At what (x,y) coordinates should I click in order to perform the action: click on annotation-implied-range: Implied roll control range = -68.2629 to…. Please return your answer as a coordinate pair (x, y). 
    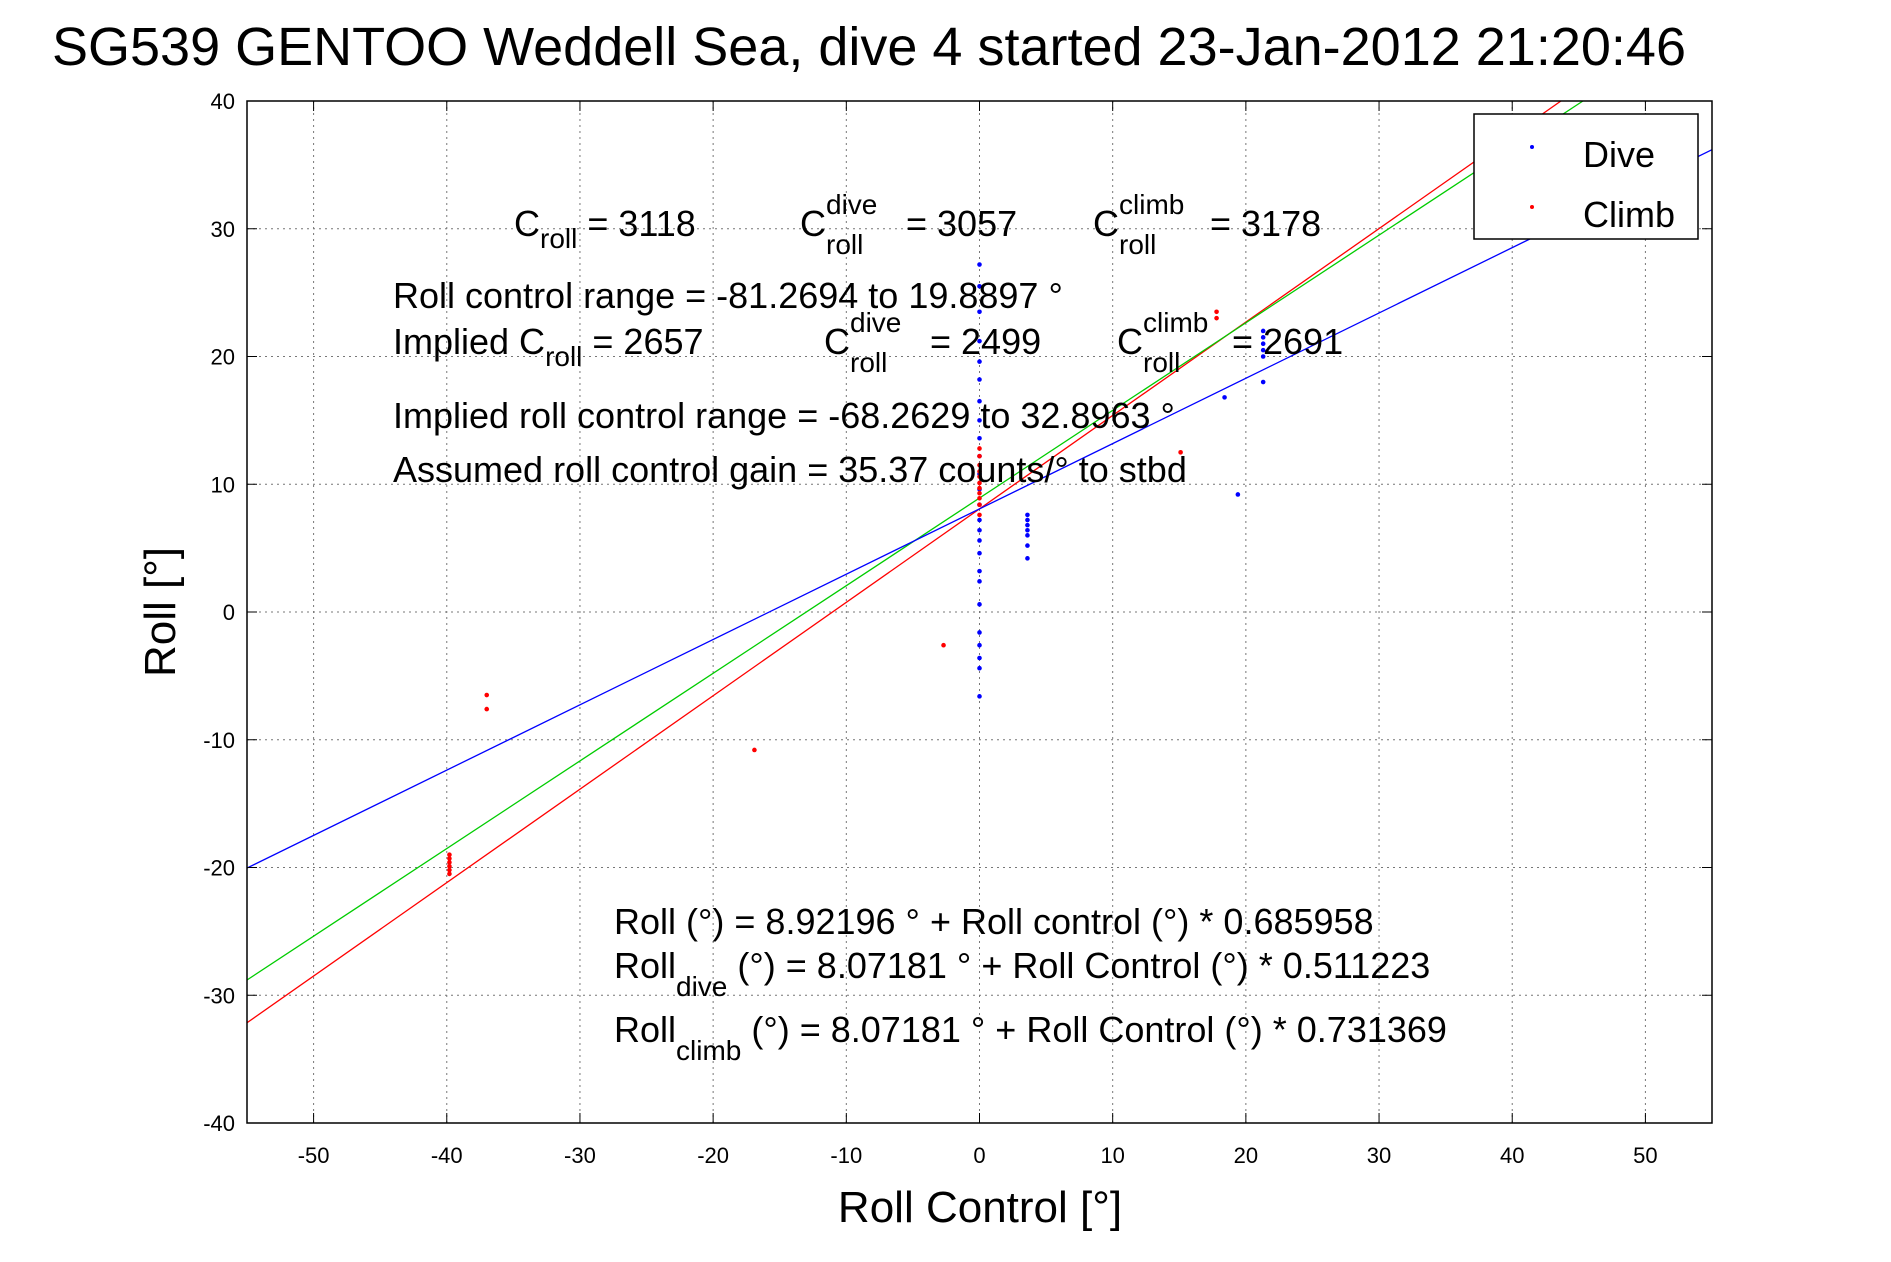
    Looking at the image, I should click on (784, 415).